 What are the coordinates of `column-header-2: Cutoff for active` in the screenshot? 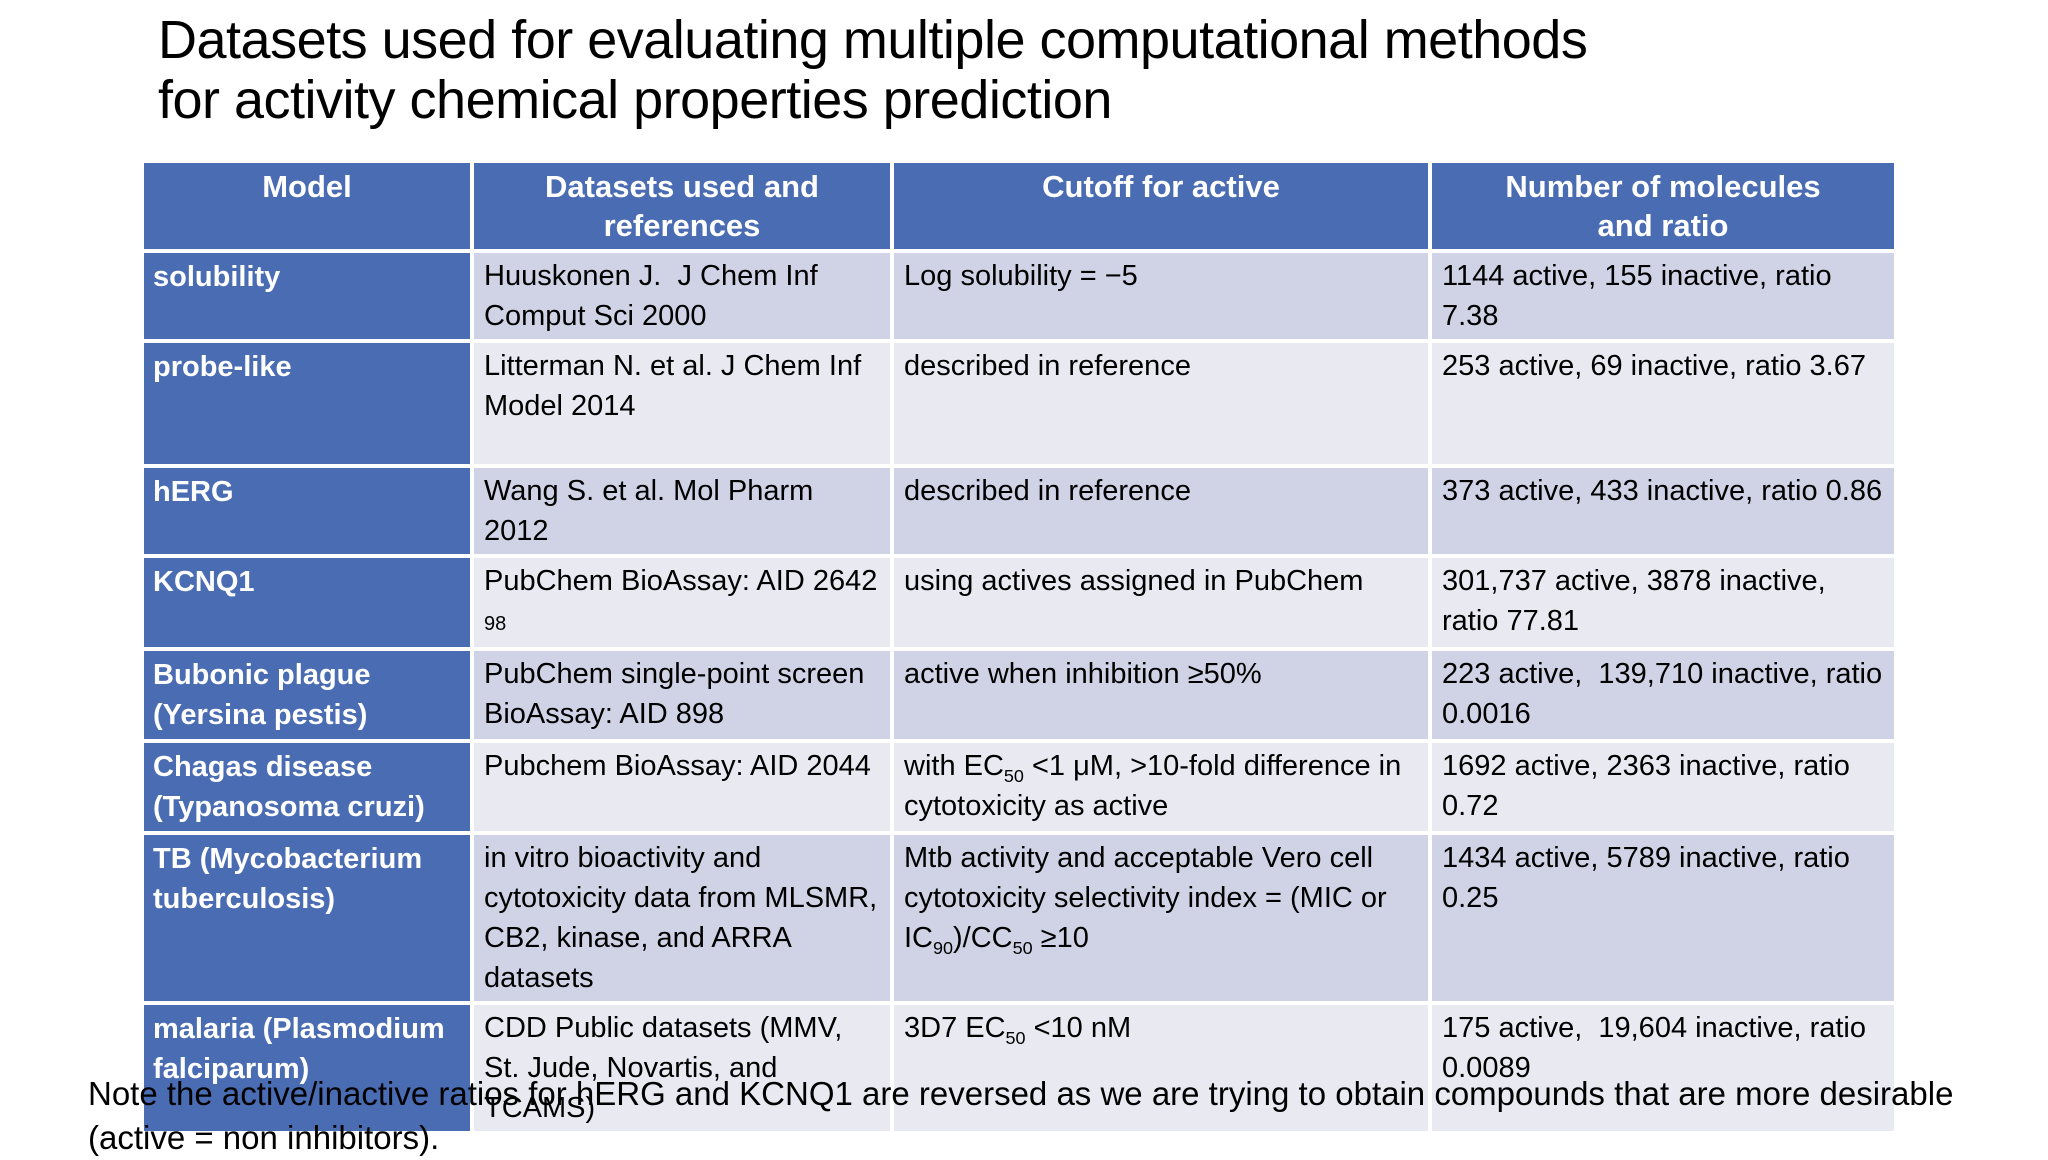 It's located at (1161, 206).